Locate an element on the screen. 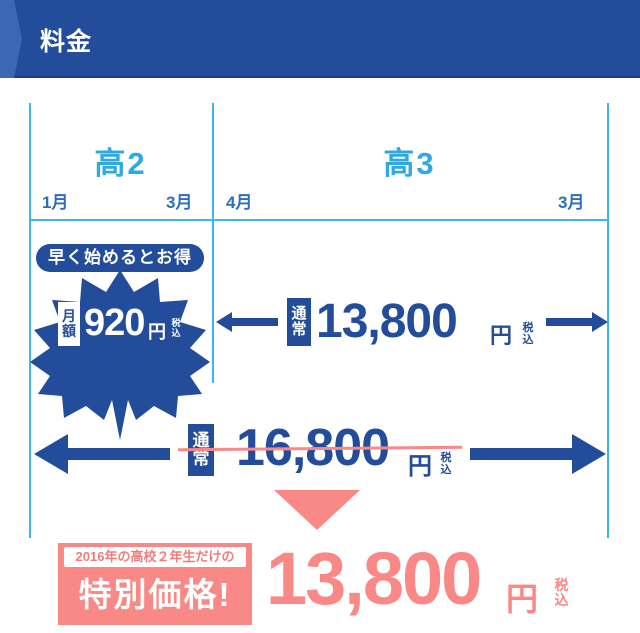  early-price: 920 is located at coordinates (114, 323).